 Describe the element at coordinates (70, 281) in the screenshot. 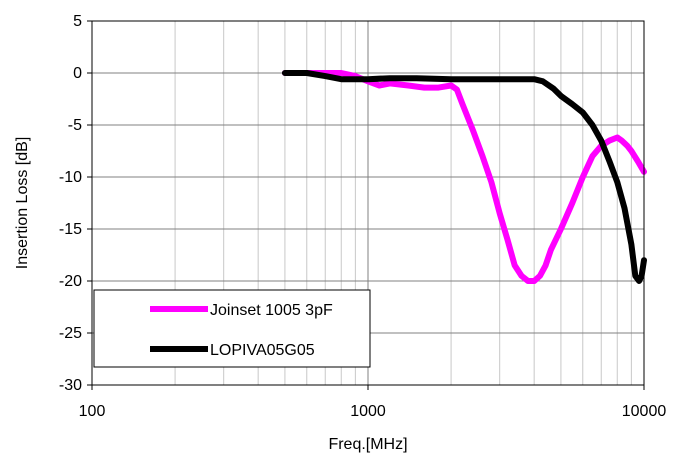

I see `y-tick-label: -20` at that location.